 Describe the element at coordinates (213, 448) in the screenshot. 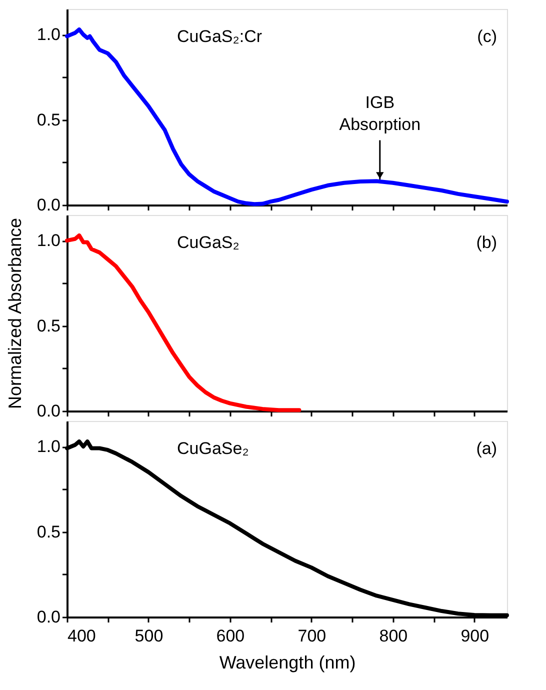

I see `annotation: CuGaSe₂` at that location.